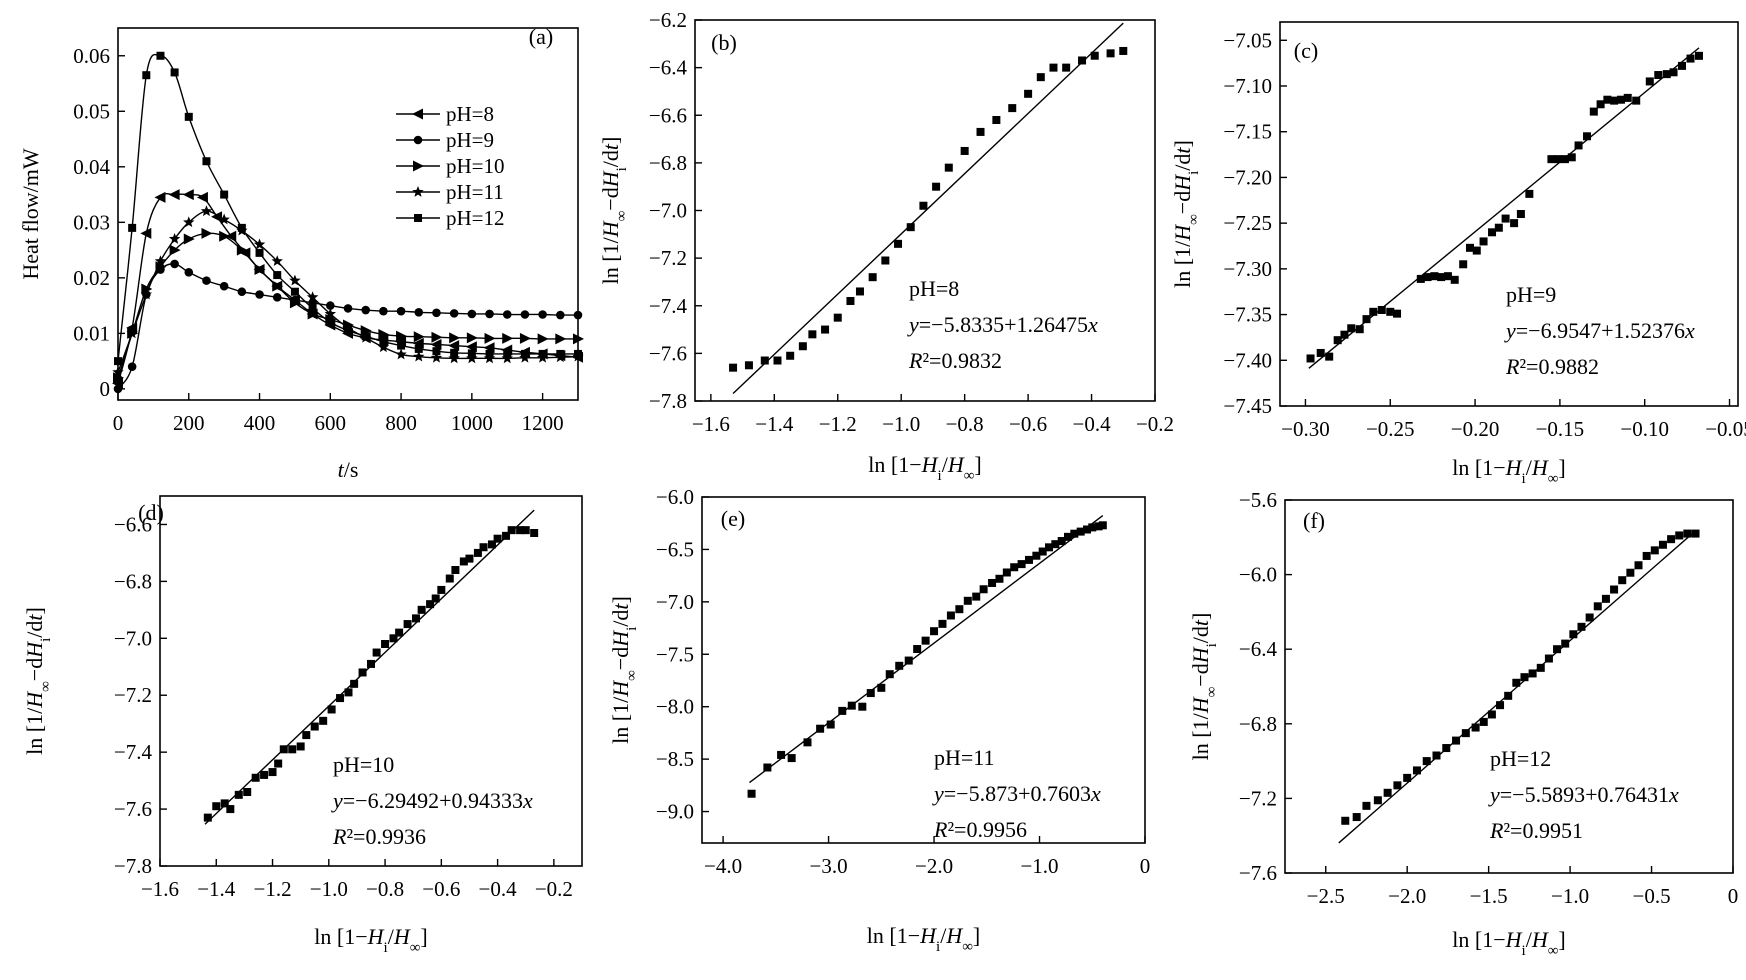 Image resolution: width=1746 pixels, height=980 pixels. Describe the element at coordinates (472, 423) in the screenshot. I see `x-tick-label: 1000` at that location.